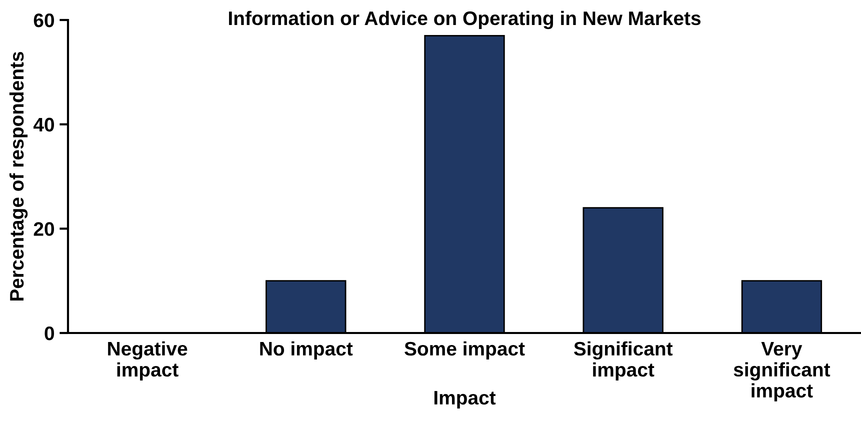 The image size is (861, 443). I want to click on x-tick-label: Some impact, so click(464, 350).